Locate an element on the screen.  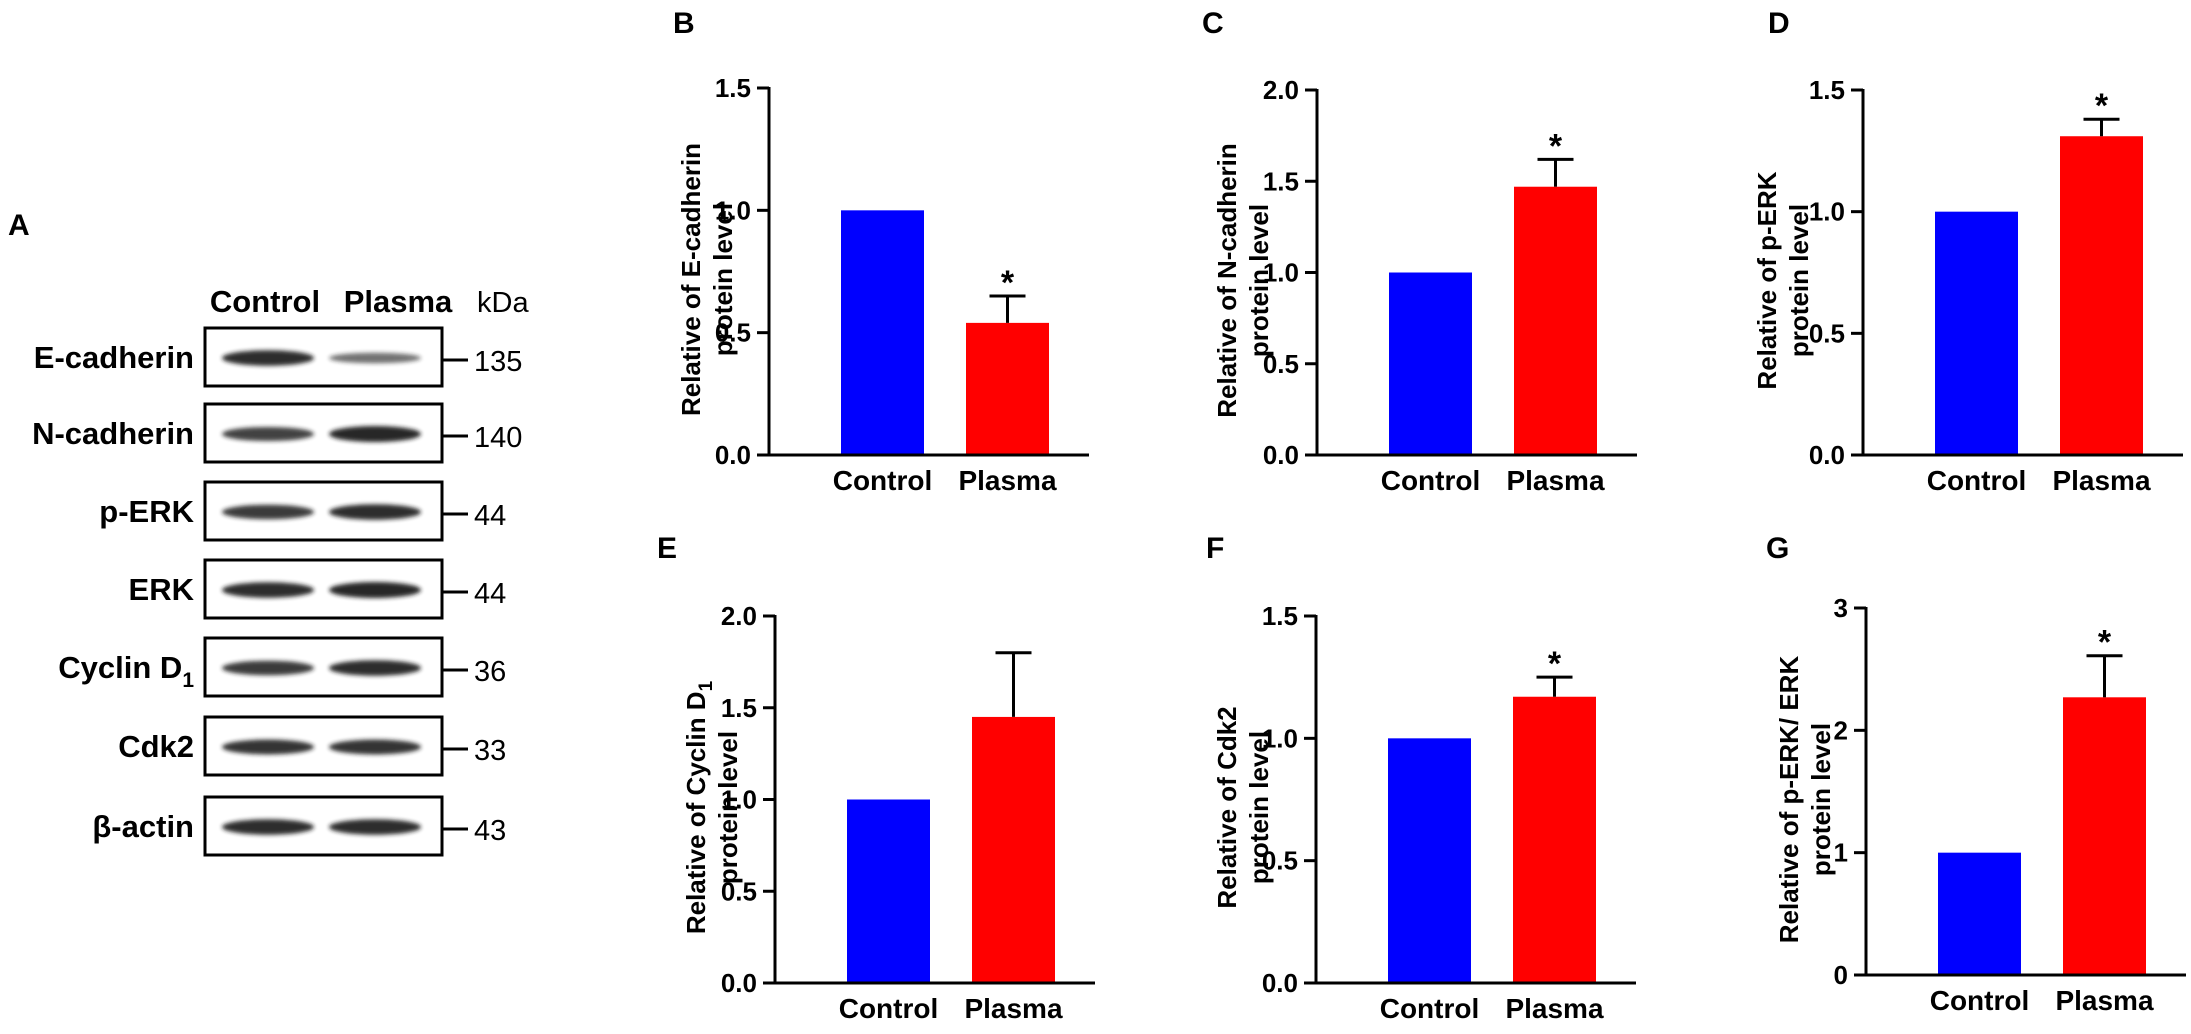
protein-name: ERK is located at coordinates (162, 589).